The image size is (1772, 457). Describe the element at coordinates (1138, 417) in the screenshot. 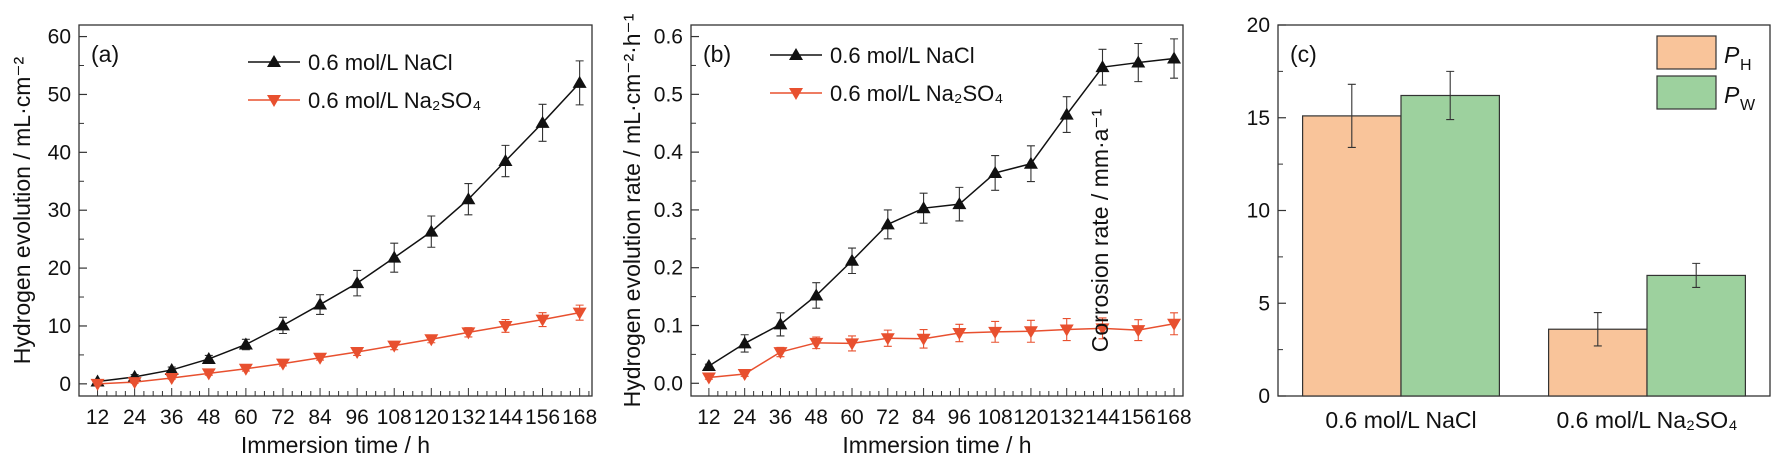

I see `x-tick-label: 156` at that location.